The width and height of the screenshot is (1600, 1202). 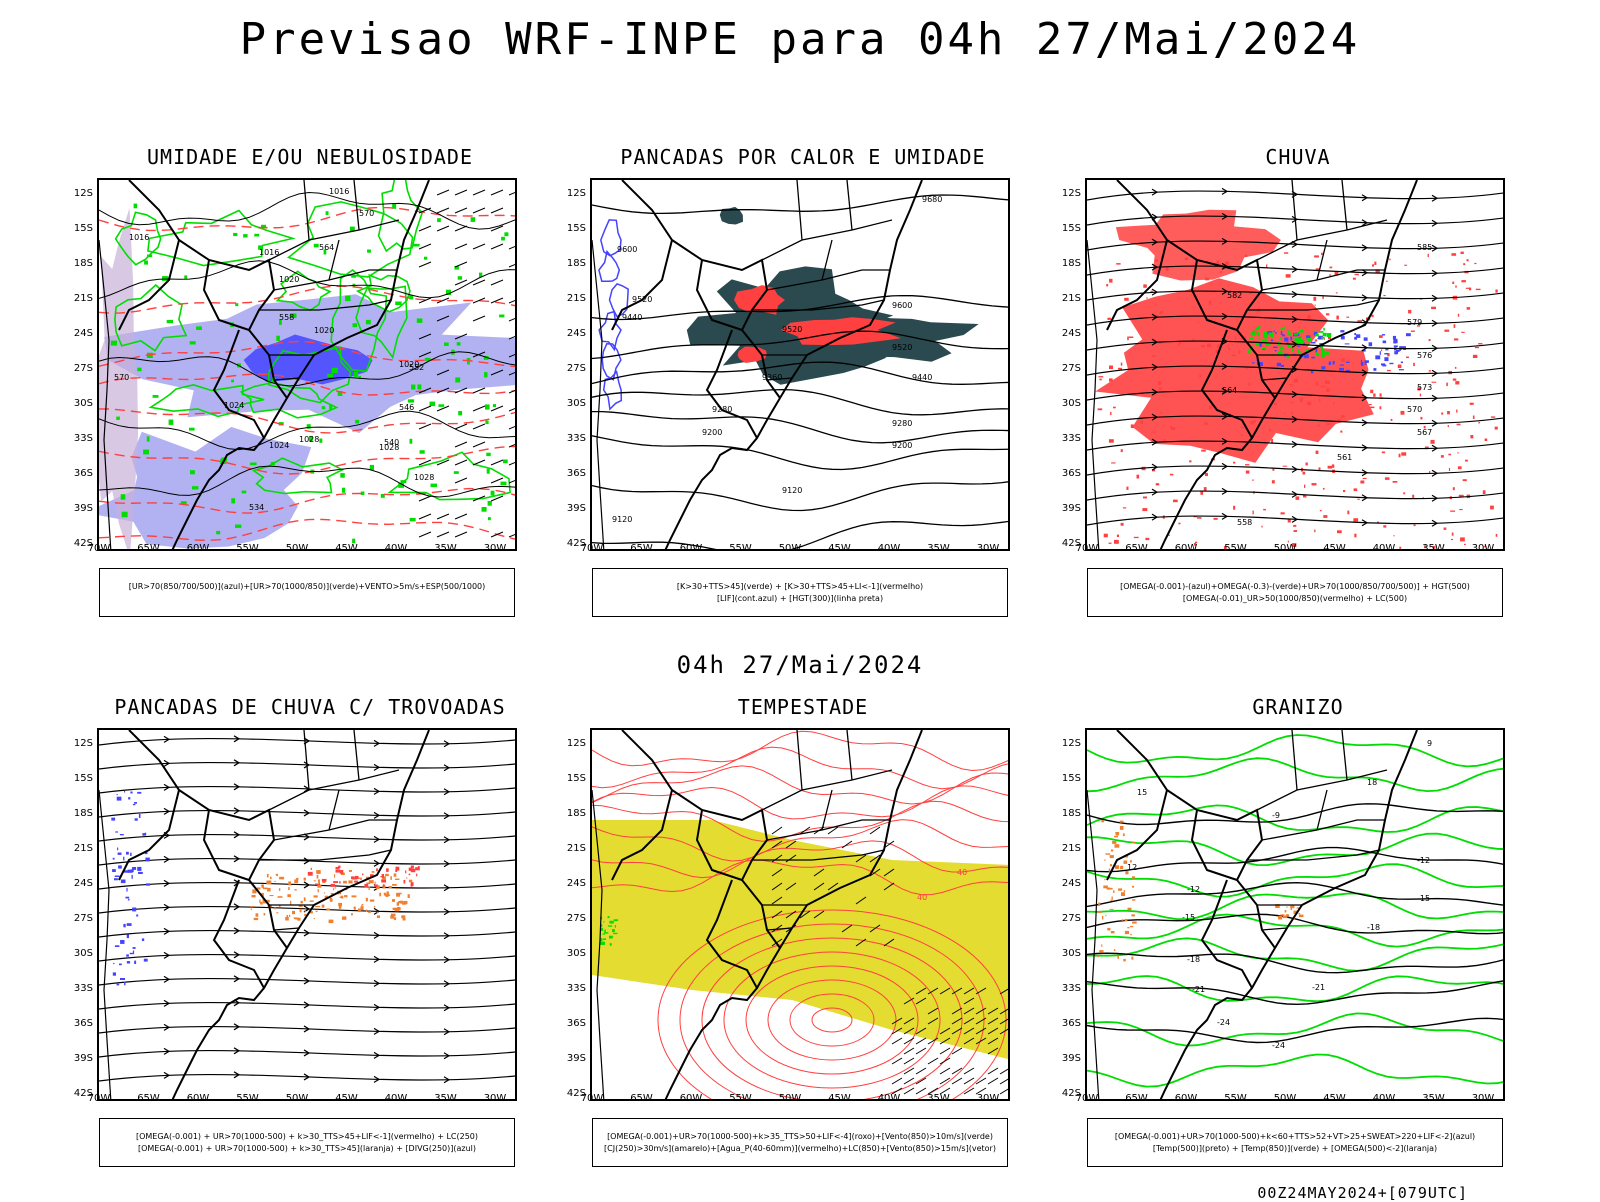 What do you see at coordinates (1318, 987) in the screenshot?
I see `contour-label: -21` at bounding box center [1318, 987].